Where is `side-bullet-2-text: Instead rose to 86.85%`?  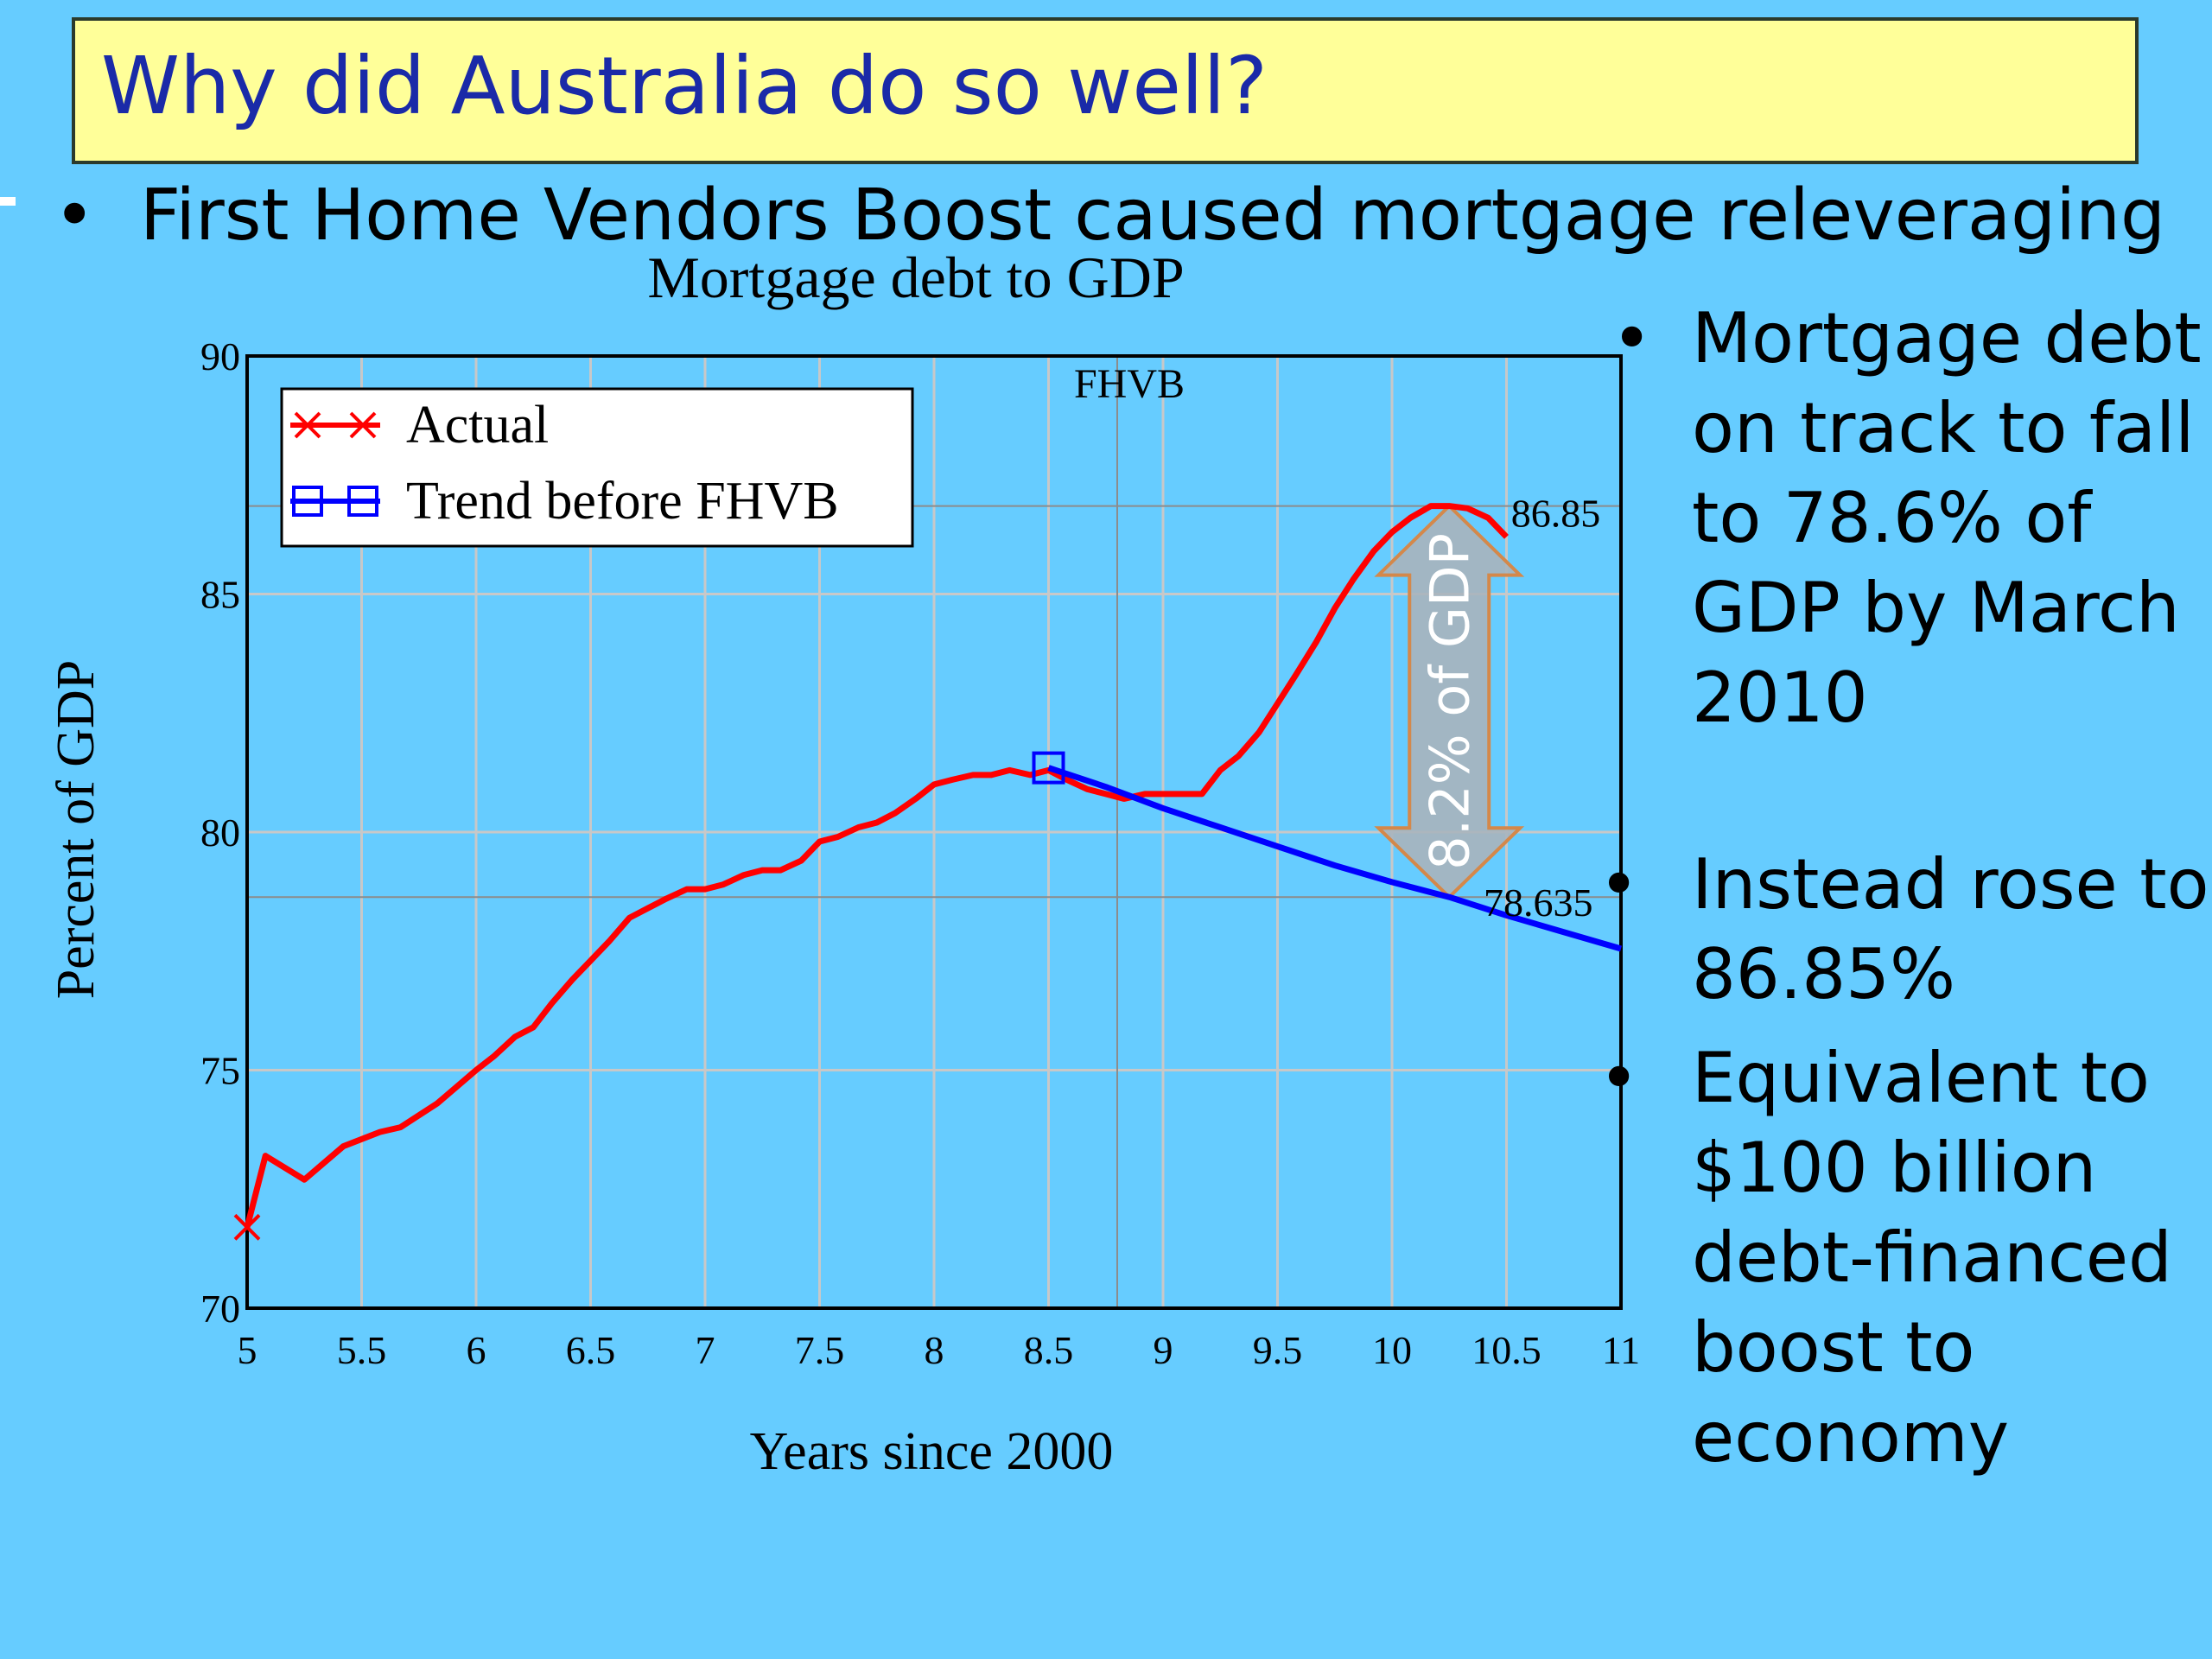 side-bullet-2-text: Instead rose to 86.85% is located at coordinates (1951, 929).